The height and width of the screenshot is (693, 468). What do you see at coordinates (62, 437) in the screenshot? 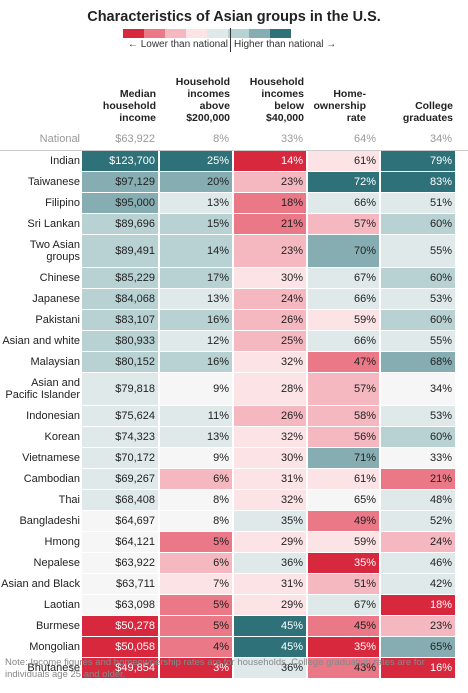
I see `row-label: Korean` at bounding box center [62, 437].